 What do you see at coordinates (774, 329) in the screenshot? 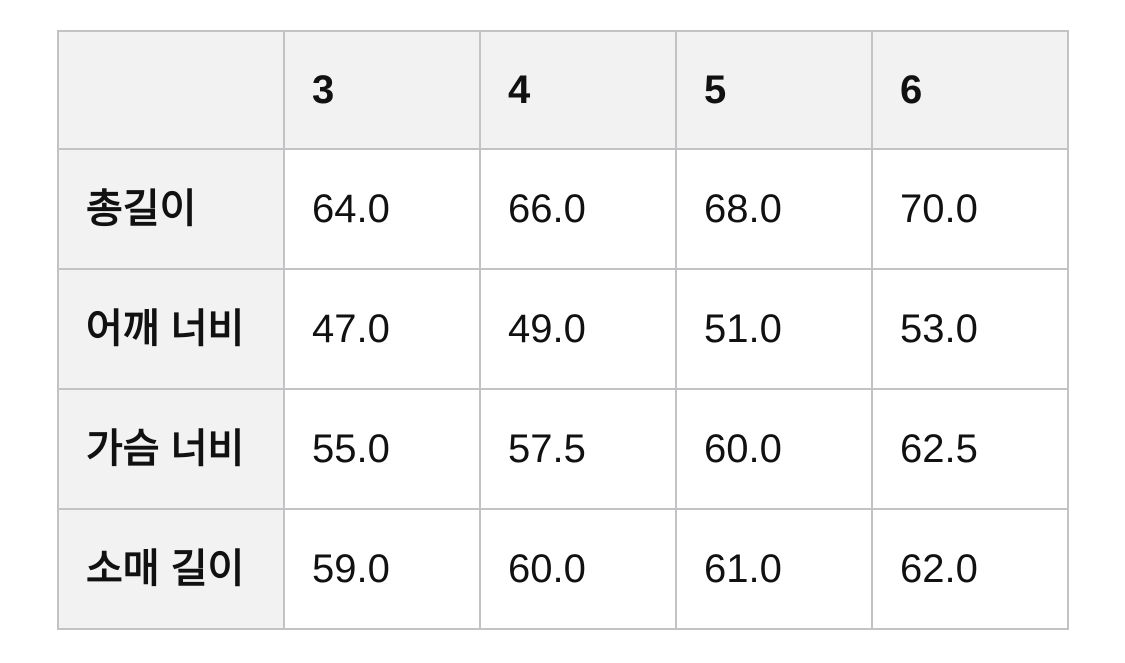
I see `value-cell: 51.0` at bounding box center [774, 329].